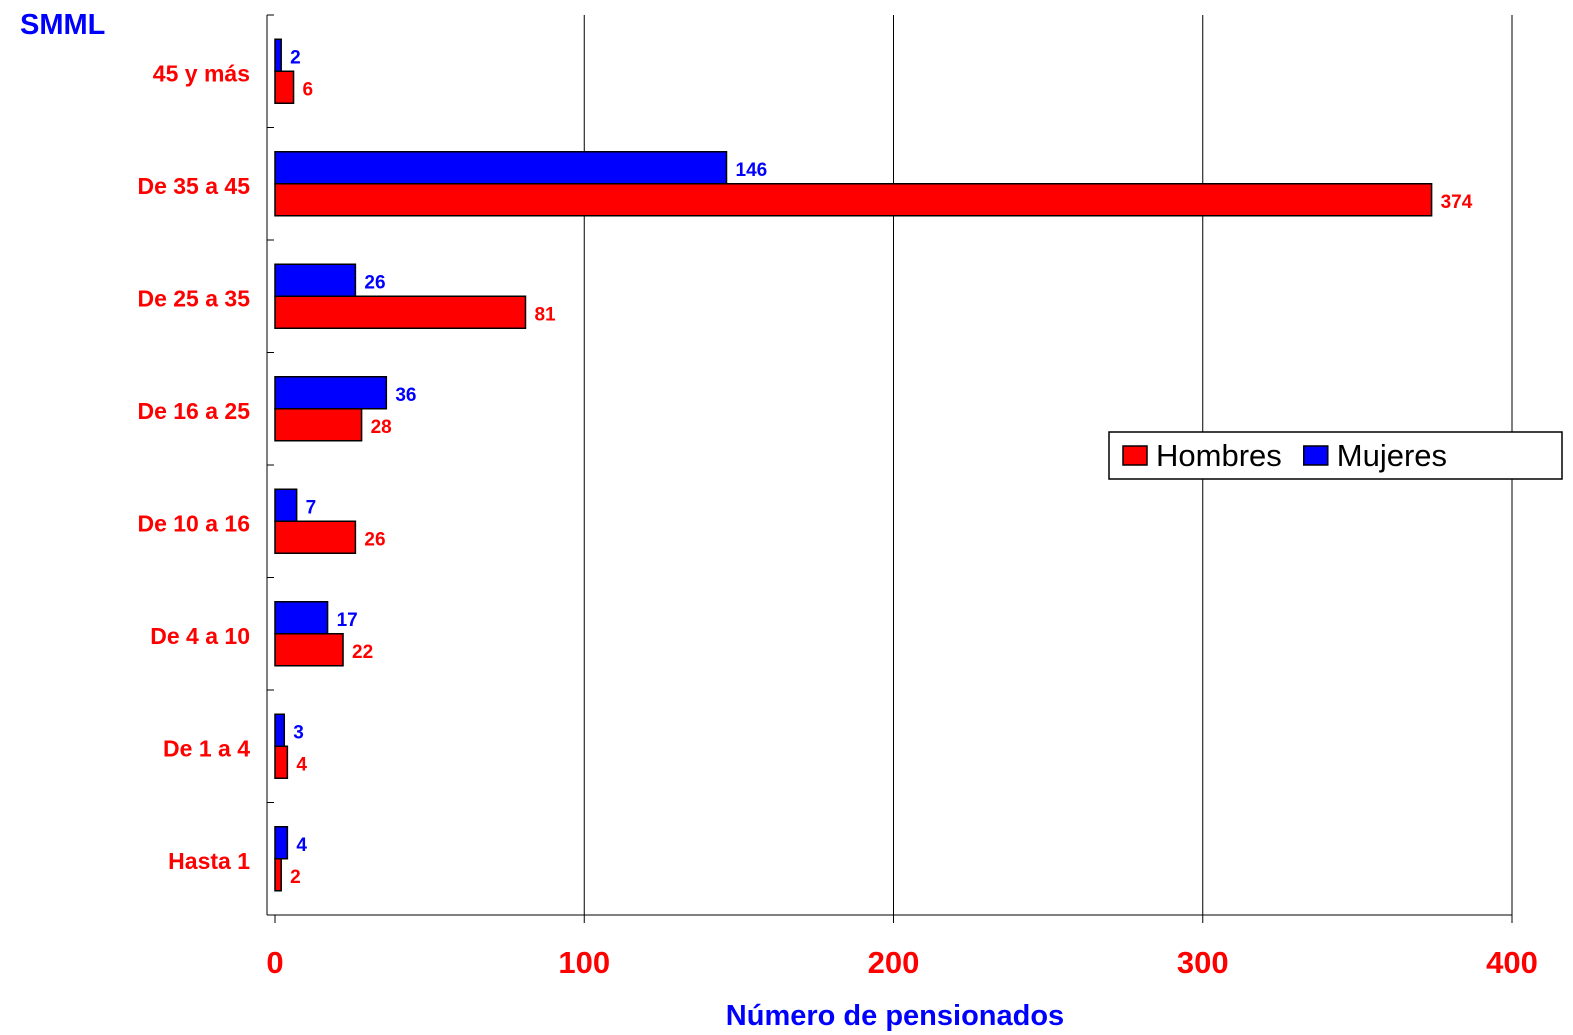  I want to click on data-label-hombres: 81, so click(545, 314).